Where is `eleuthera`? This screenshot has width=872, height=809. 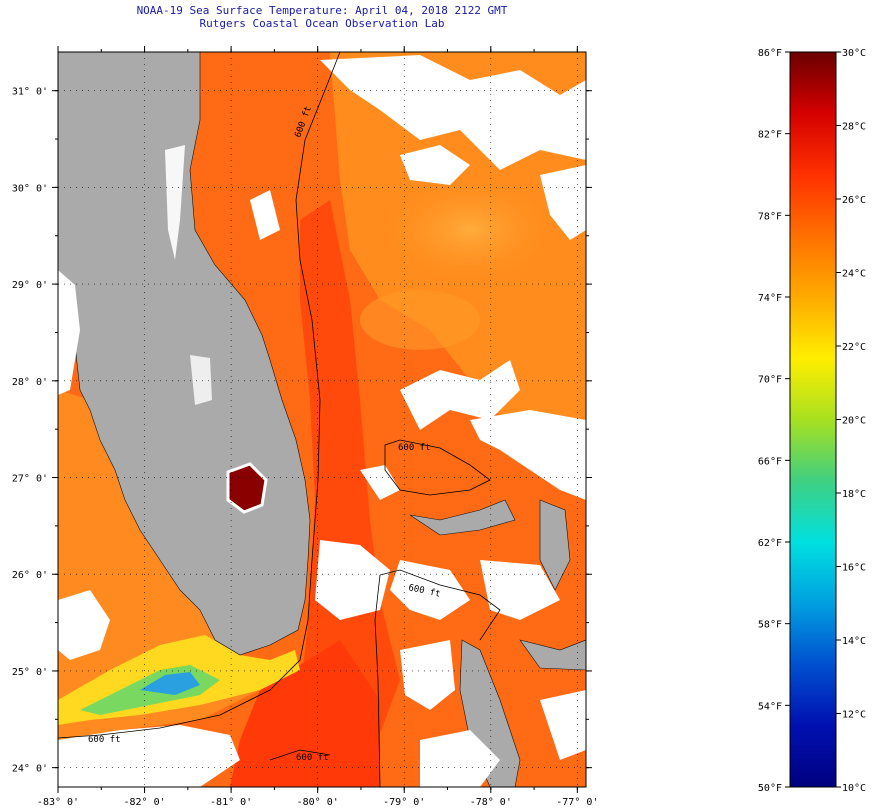
eleuthera is located at coordinates (552, 655).